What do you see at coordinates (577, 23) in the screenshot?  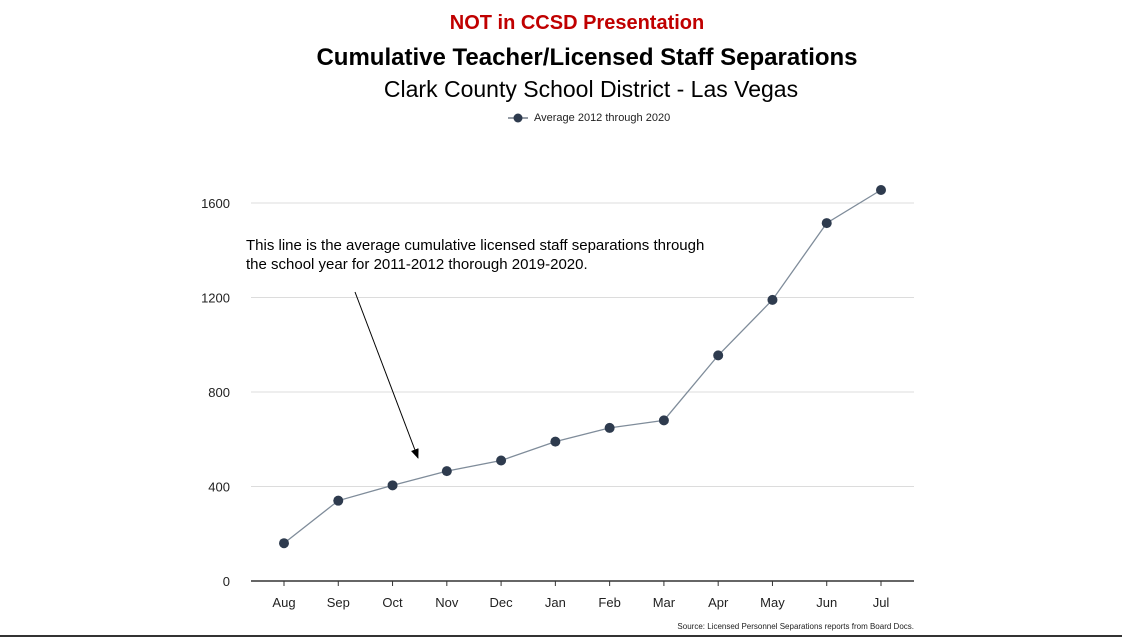 I see `presentation-notice: NOT in CCSD Presentation` at bounding box center [577, 23].